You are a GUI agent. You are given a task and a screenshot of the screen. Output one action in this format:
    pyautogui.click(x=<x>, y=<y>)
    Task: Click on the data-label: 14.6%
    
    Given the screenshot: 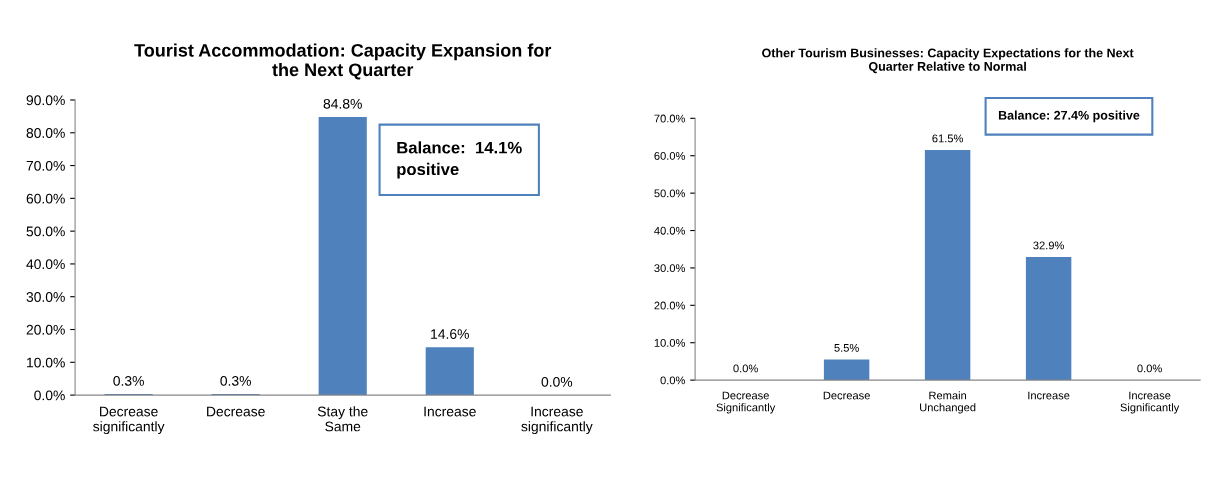 What is the action you would take?
    pyautogui.click(x=450, y=334)
    